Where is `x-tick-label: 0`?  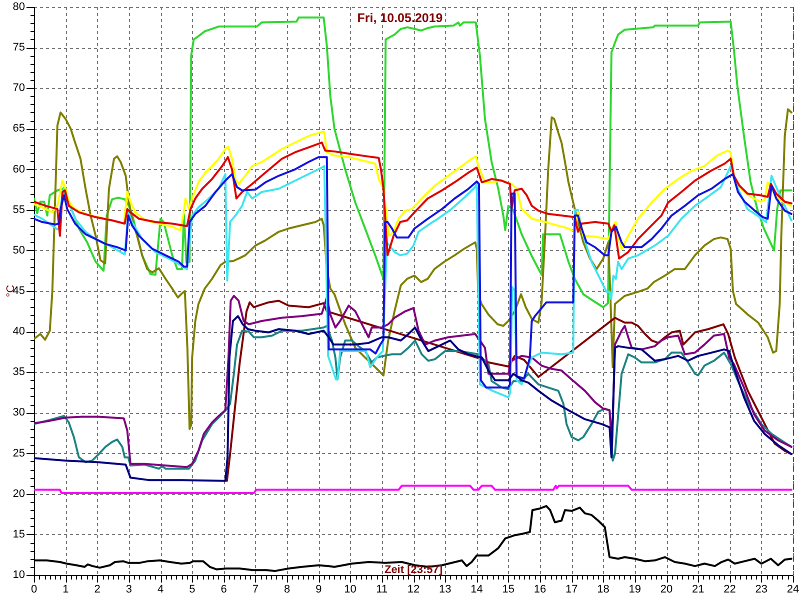 x-tick-label: 0 is located at coordinates (34, 590).